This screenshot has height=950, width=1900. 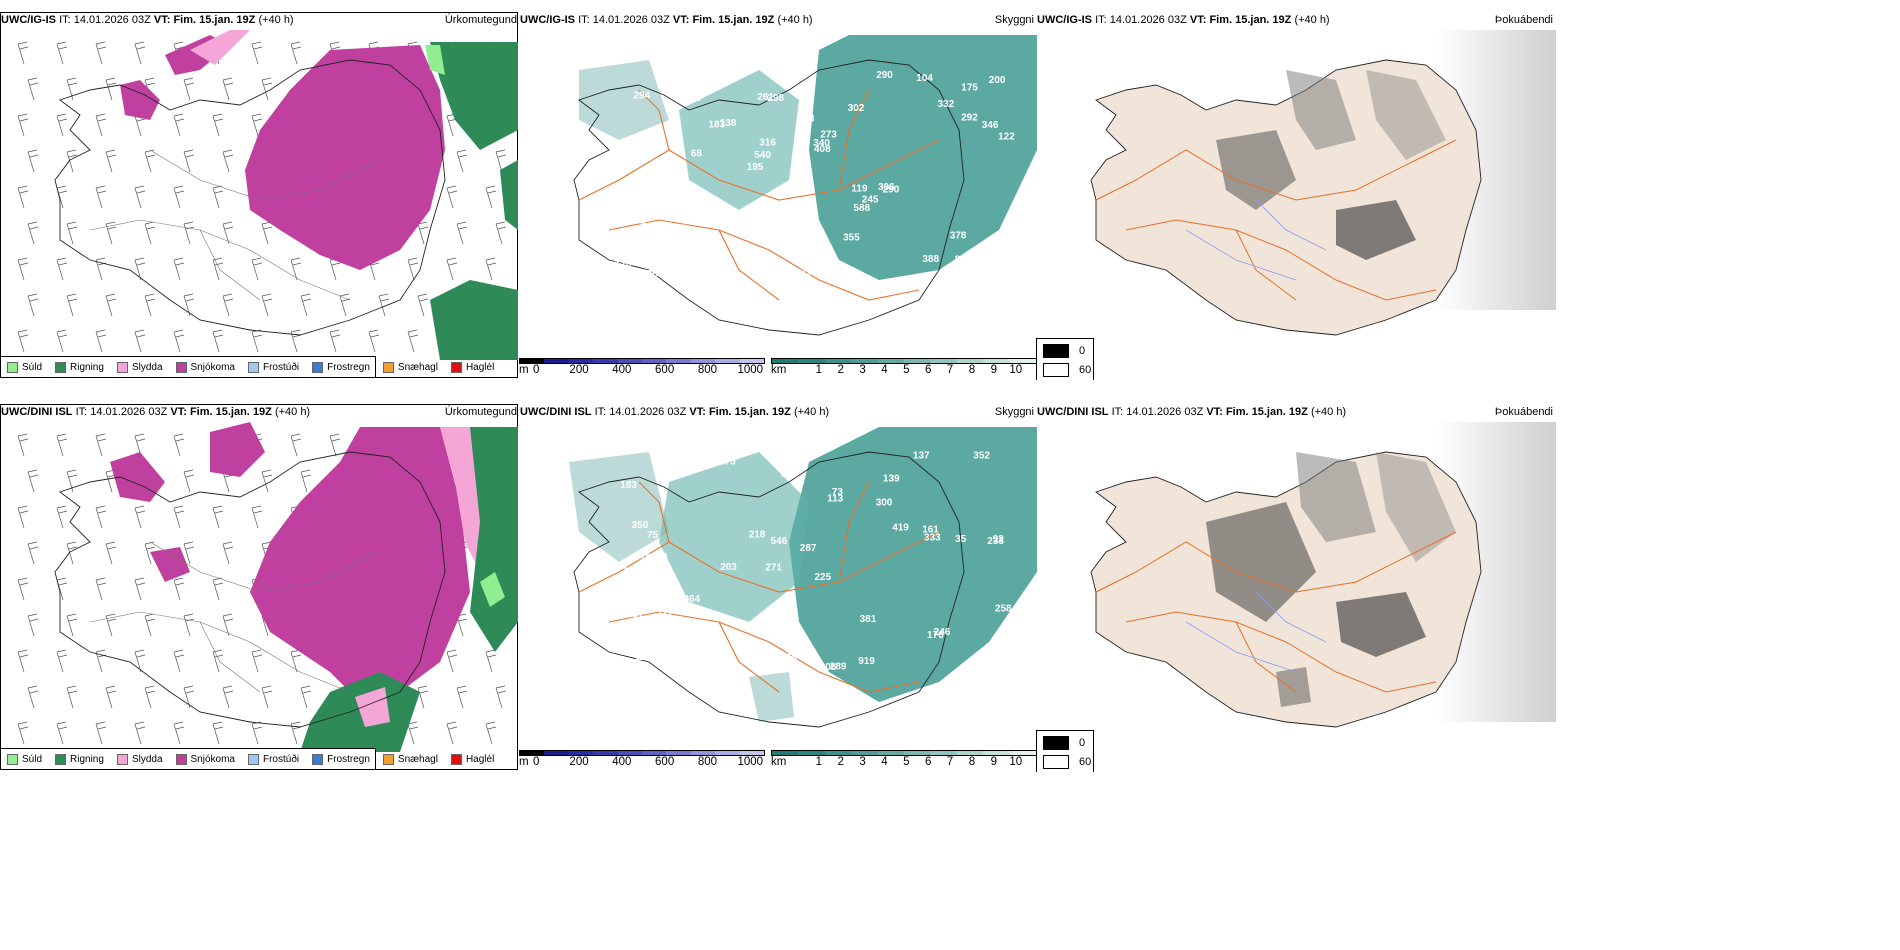 I want to click on elevation-label: 352, so click(x=981, y=456).